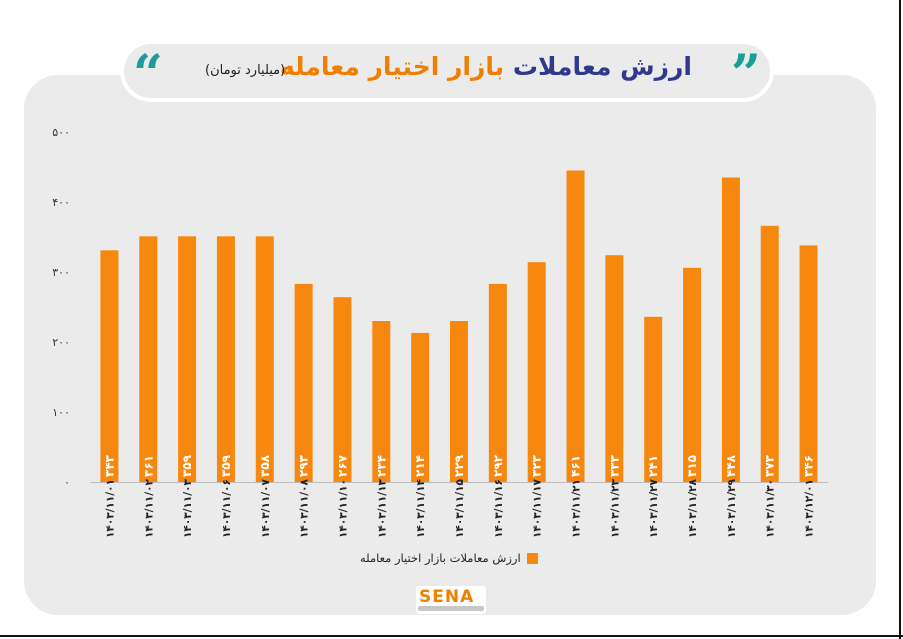  What do you see at coordinates (538, 508) in the screenshot?
I see `x-tick-label: ۱۴۰۳/۱۱/۱۷` at bounding box center [538, 508].